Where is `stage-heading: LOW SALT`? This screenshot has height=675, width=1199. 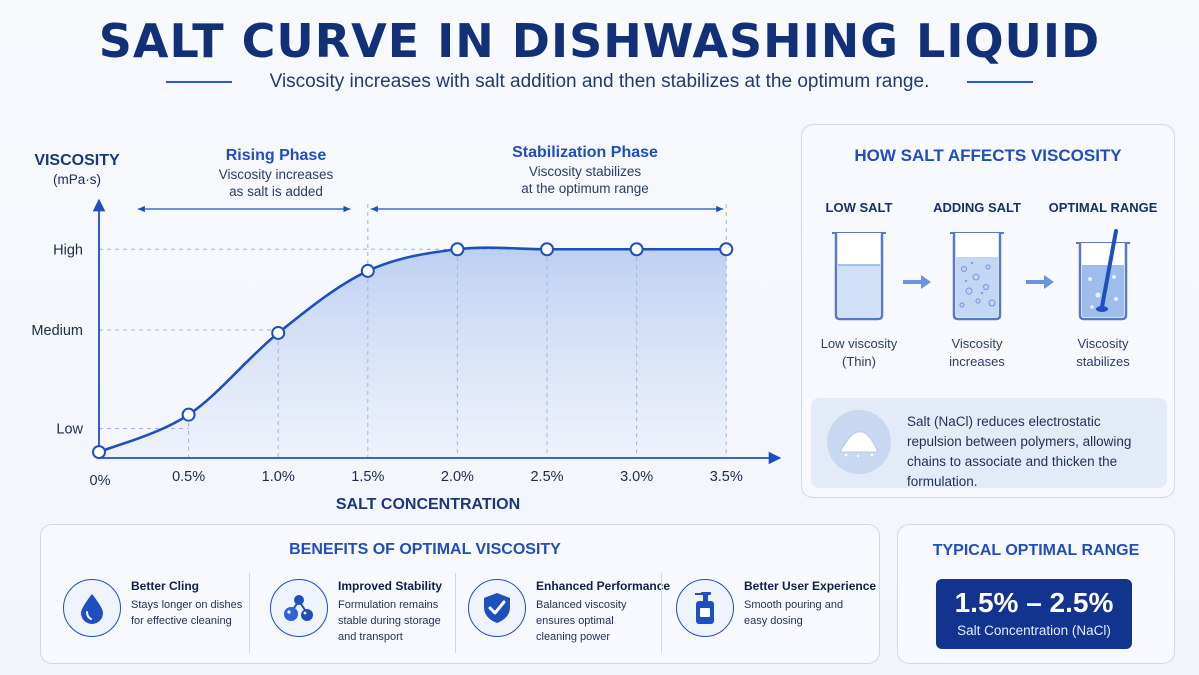 stage-heading: LOW SALT is located at coordinates (859, 207).